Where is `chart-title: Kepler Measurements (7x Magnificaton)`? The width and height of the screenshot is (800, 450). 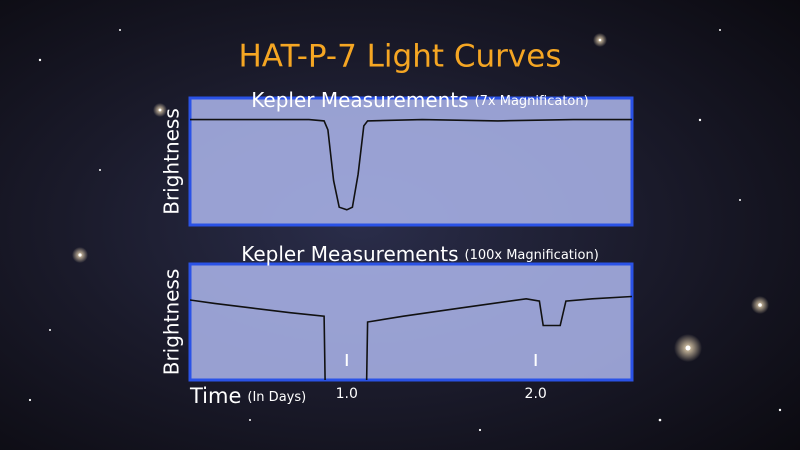
chart-title: Kepler Measurements (7x Magnificaton) is located at coordinates (419, 100).